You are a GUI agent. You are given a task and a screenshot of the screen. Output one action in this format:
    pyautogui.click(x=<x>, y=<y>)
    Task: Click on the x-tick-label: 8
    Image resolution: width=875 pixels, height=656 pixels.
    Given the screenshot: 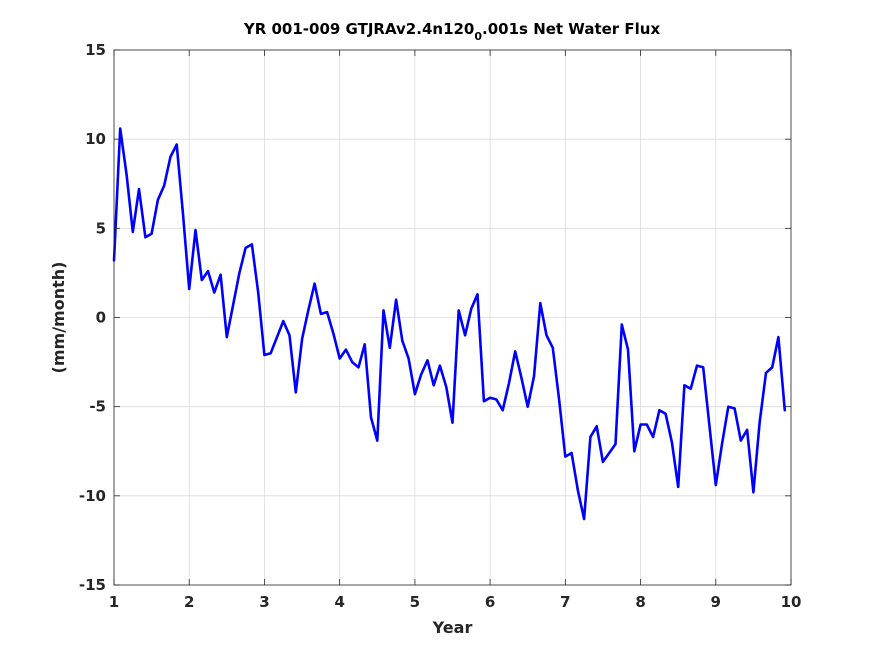 What is the action you would take?
    pyautogui.click(x=640, y=602)
    